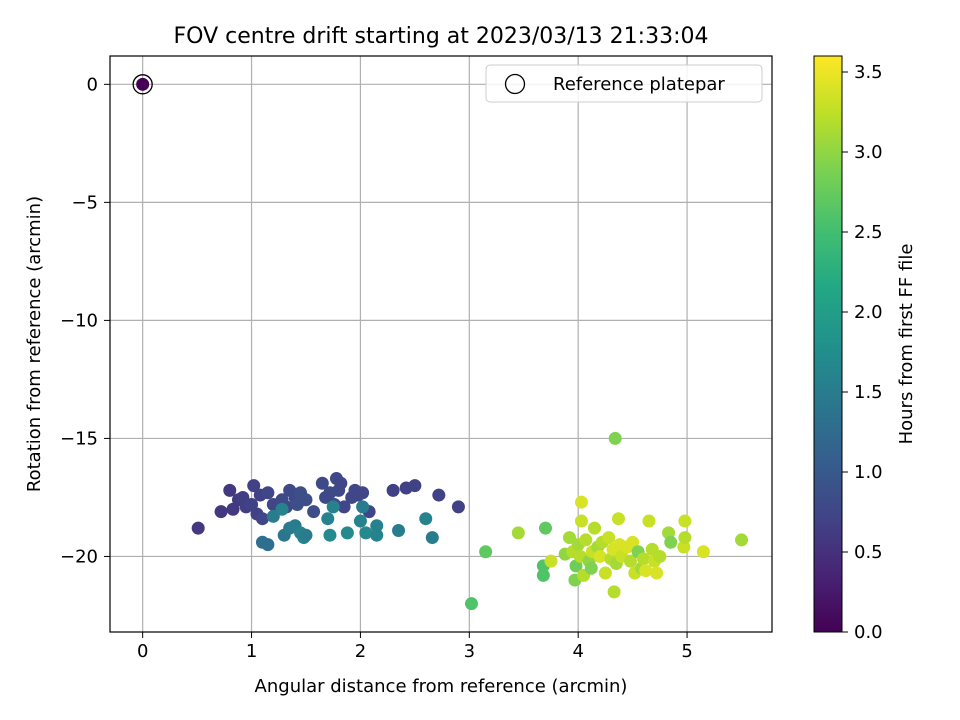 This screenshot has height=720, width=960. Describe the element at coordinates (469, 651) in the screenshot. I see `x-tick-label: 3` at that location.